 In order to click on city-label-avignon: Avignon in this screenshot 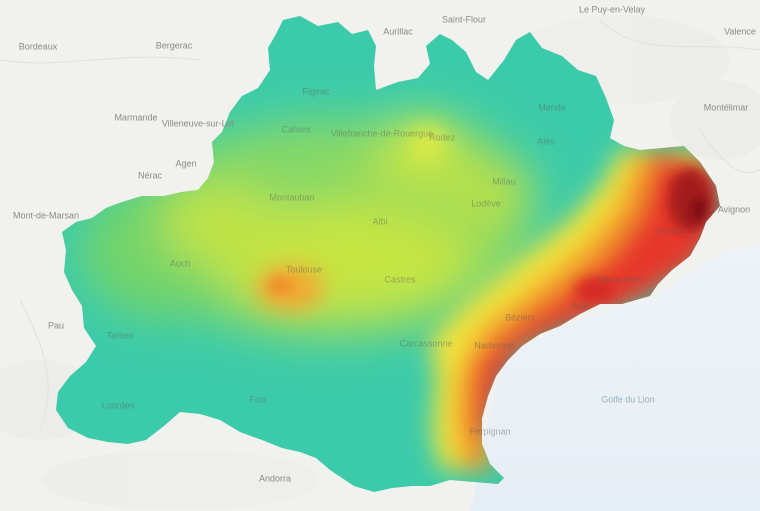, I will do `click(734, 209)`.